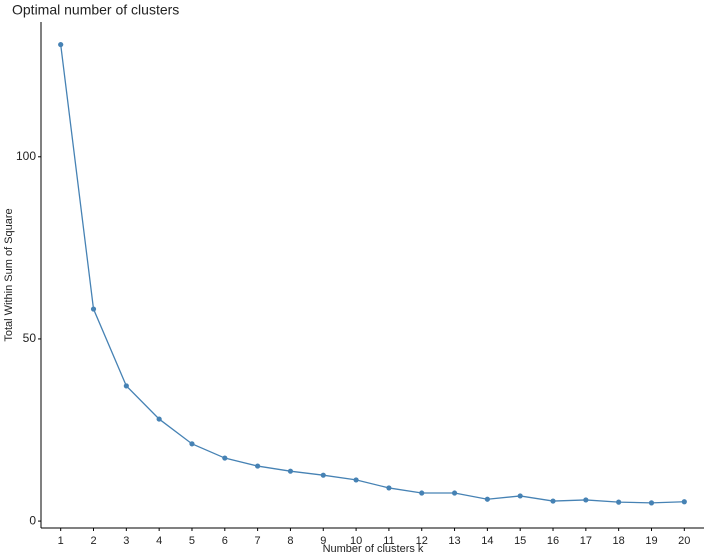 Image resolution: width=709 pixels, height=560 pixels. I want to click on x-tick-label: 3, so click(126, 541).